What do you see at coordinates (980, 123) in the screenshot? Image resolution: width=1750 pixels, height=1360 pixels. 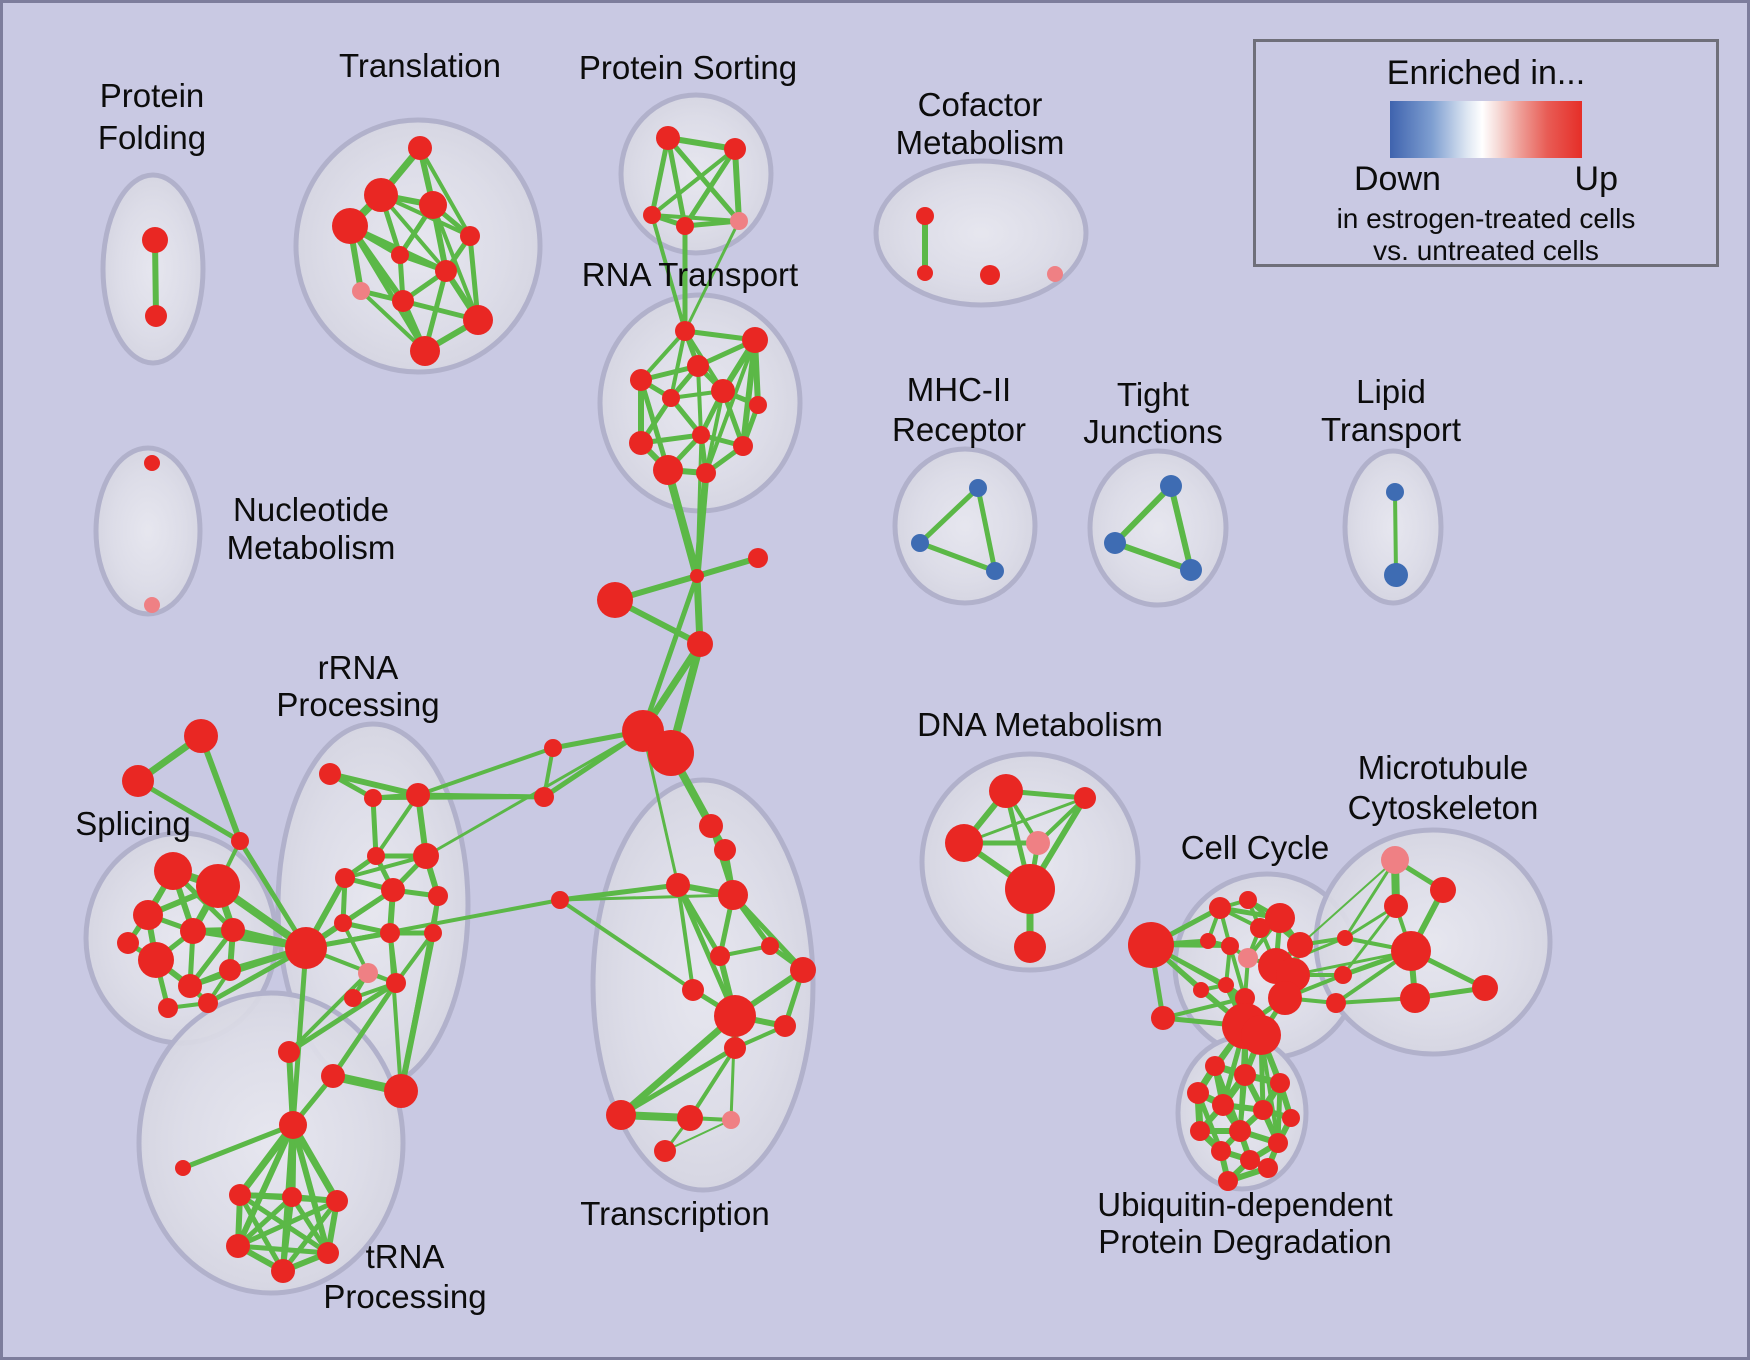 I see `cluster-label-cofactor-metabolism: Cofactor Metabolism` at bounding box center [980, 123].